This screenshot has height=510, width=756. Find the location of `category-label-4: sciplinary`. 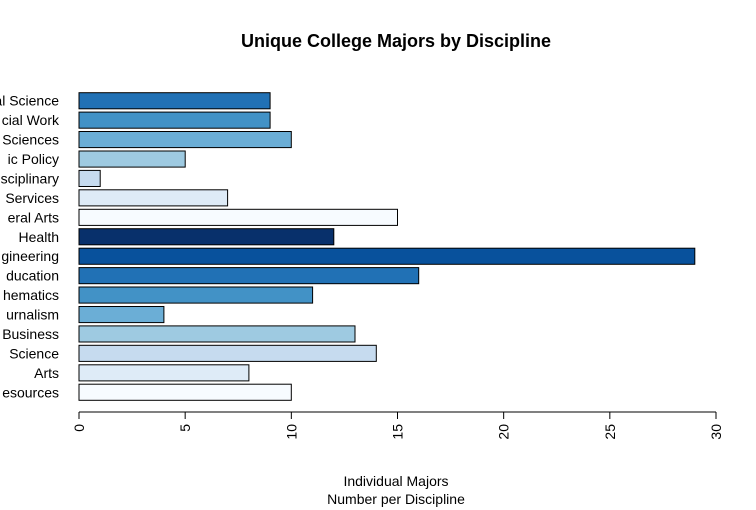

category-label-4: sciplinary is located at coordinates (30, 179).